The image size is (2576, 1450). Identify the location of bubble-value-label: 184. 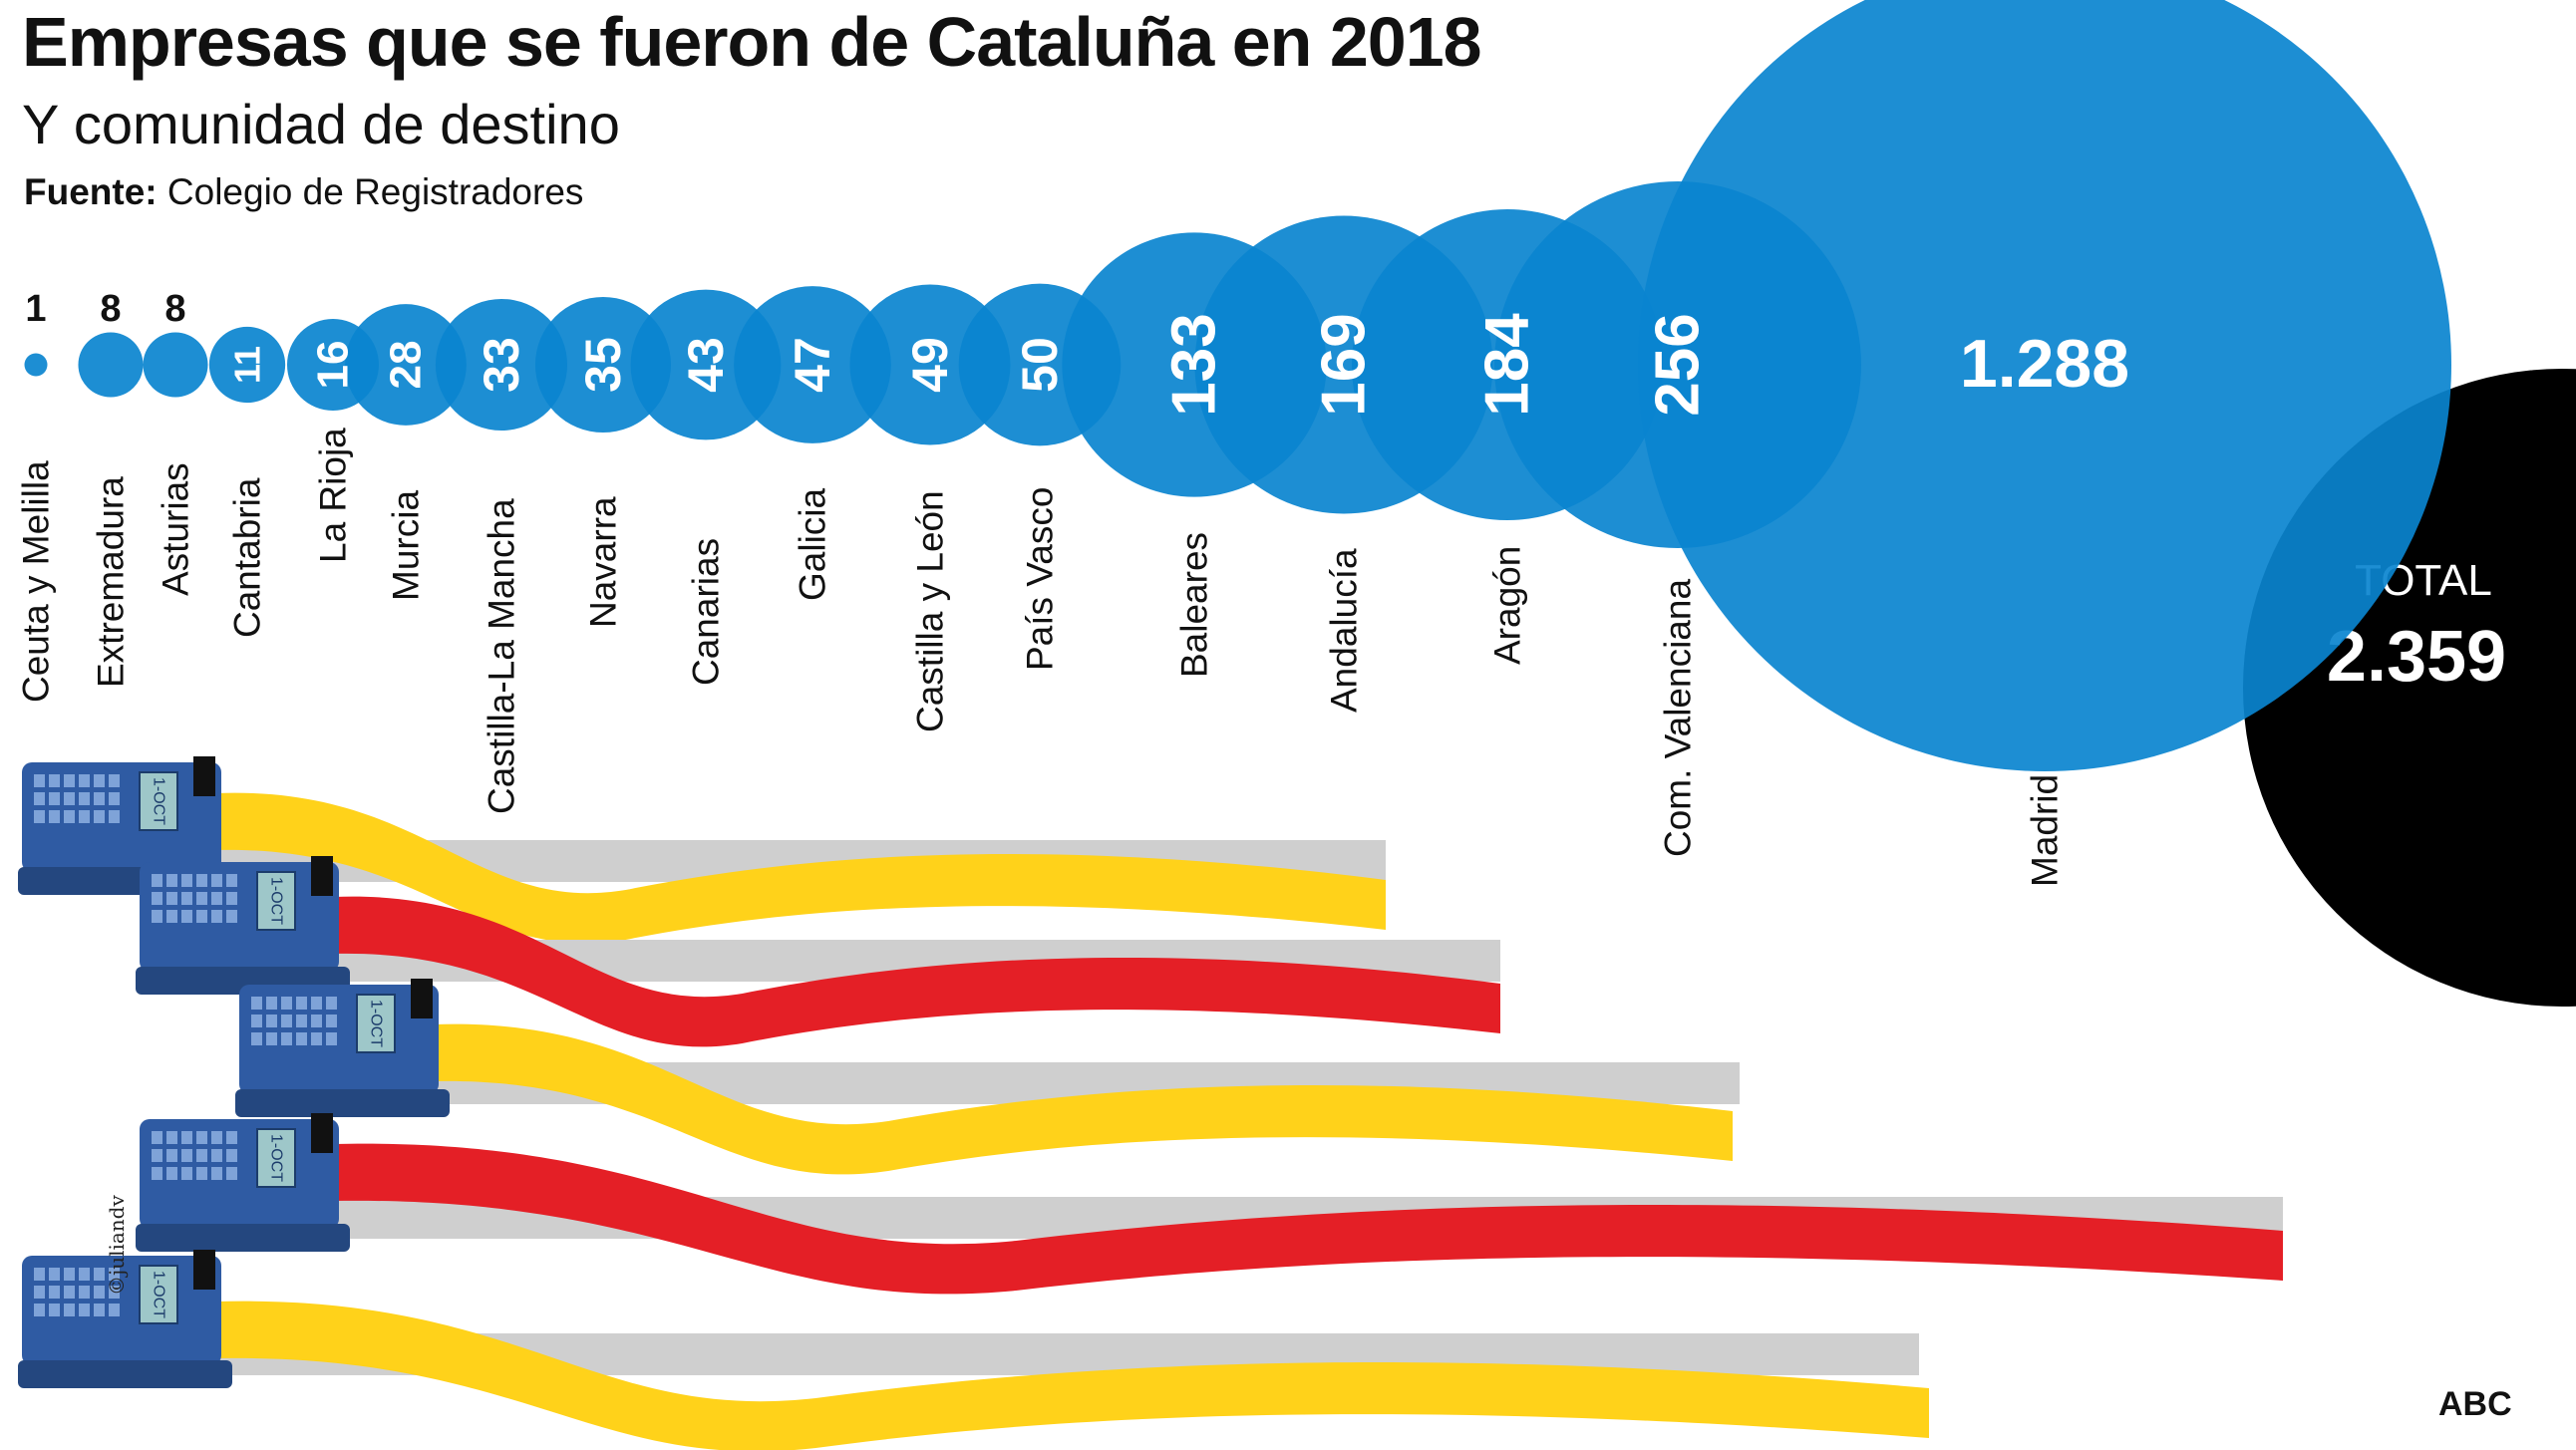
(1507, 365).